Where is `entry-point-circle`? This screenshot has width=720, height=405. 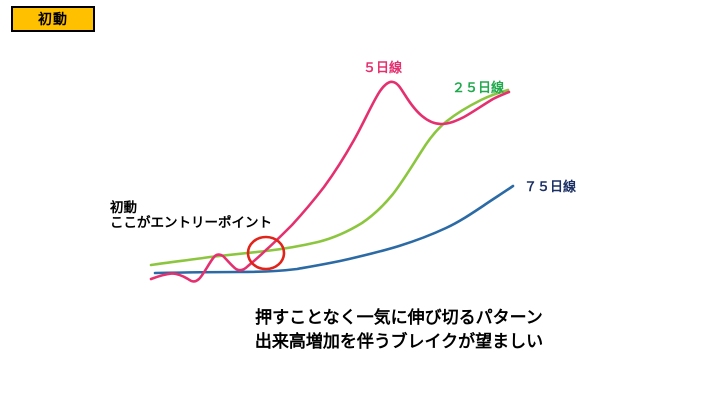 entry-point-circle is located at coordinates (266, 253).